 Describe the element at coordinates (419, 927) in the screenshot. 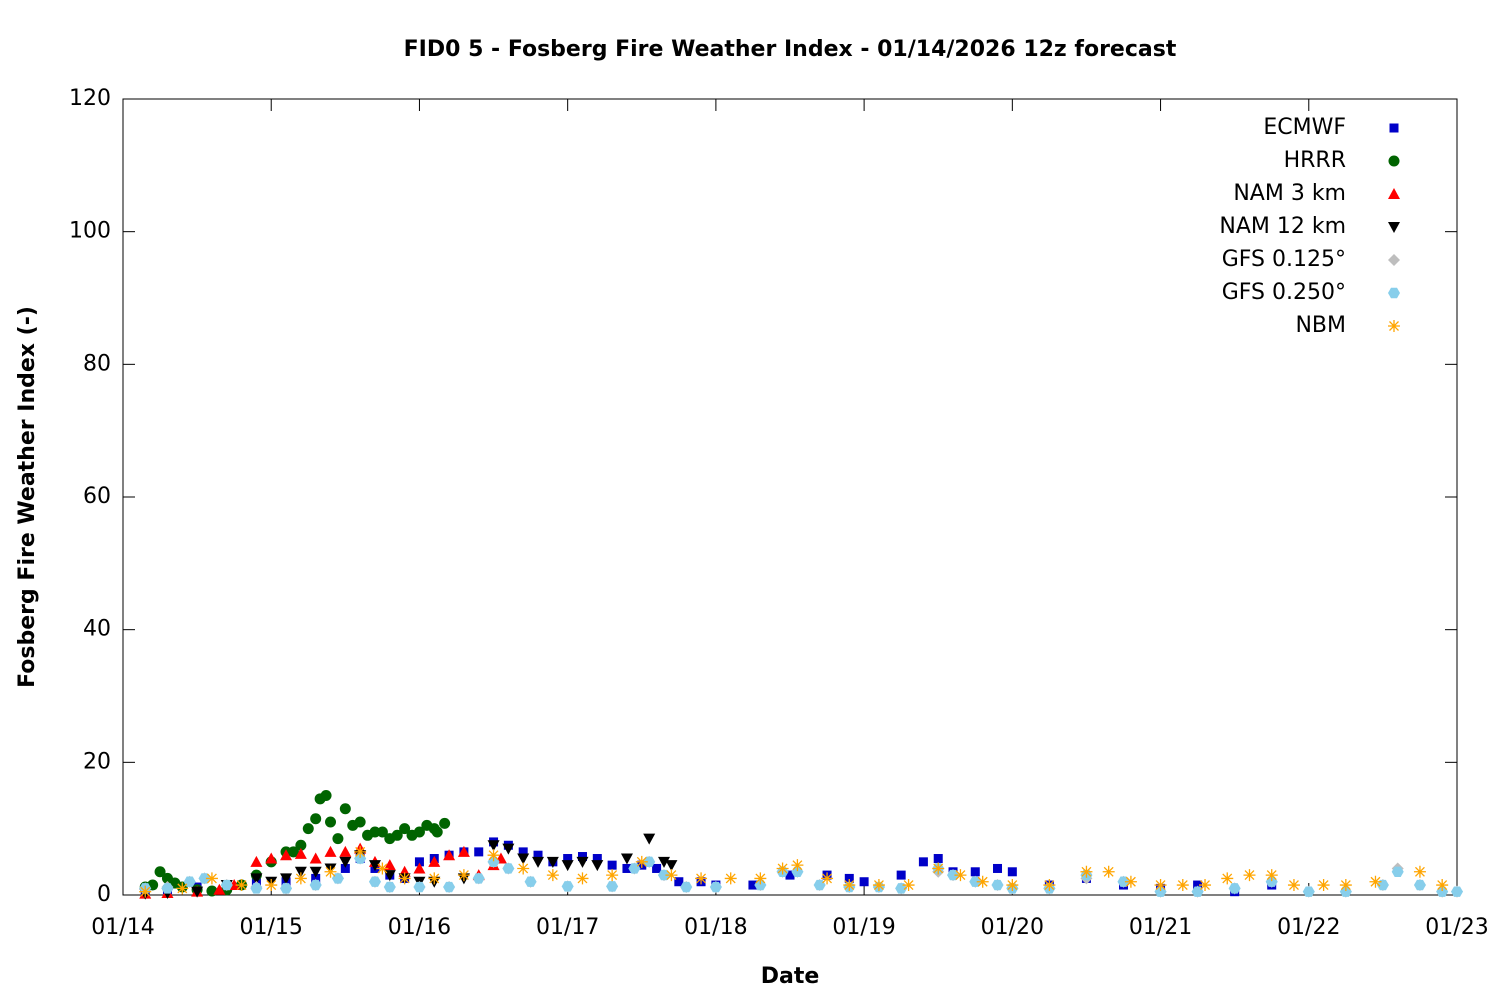

I see `x-tick-label: 01/16` at that location.